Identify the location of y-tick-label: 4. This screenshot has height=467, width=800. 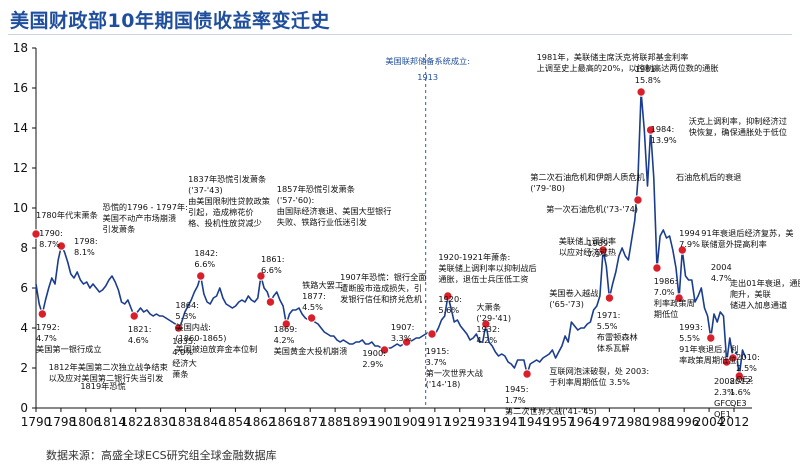
(24, 328).